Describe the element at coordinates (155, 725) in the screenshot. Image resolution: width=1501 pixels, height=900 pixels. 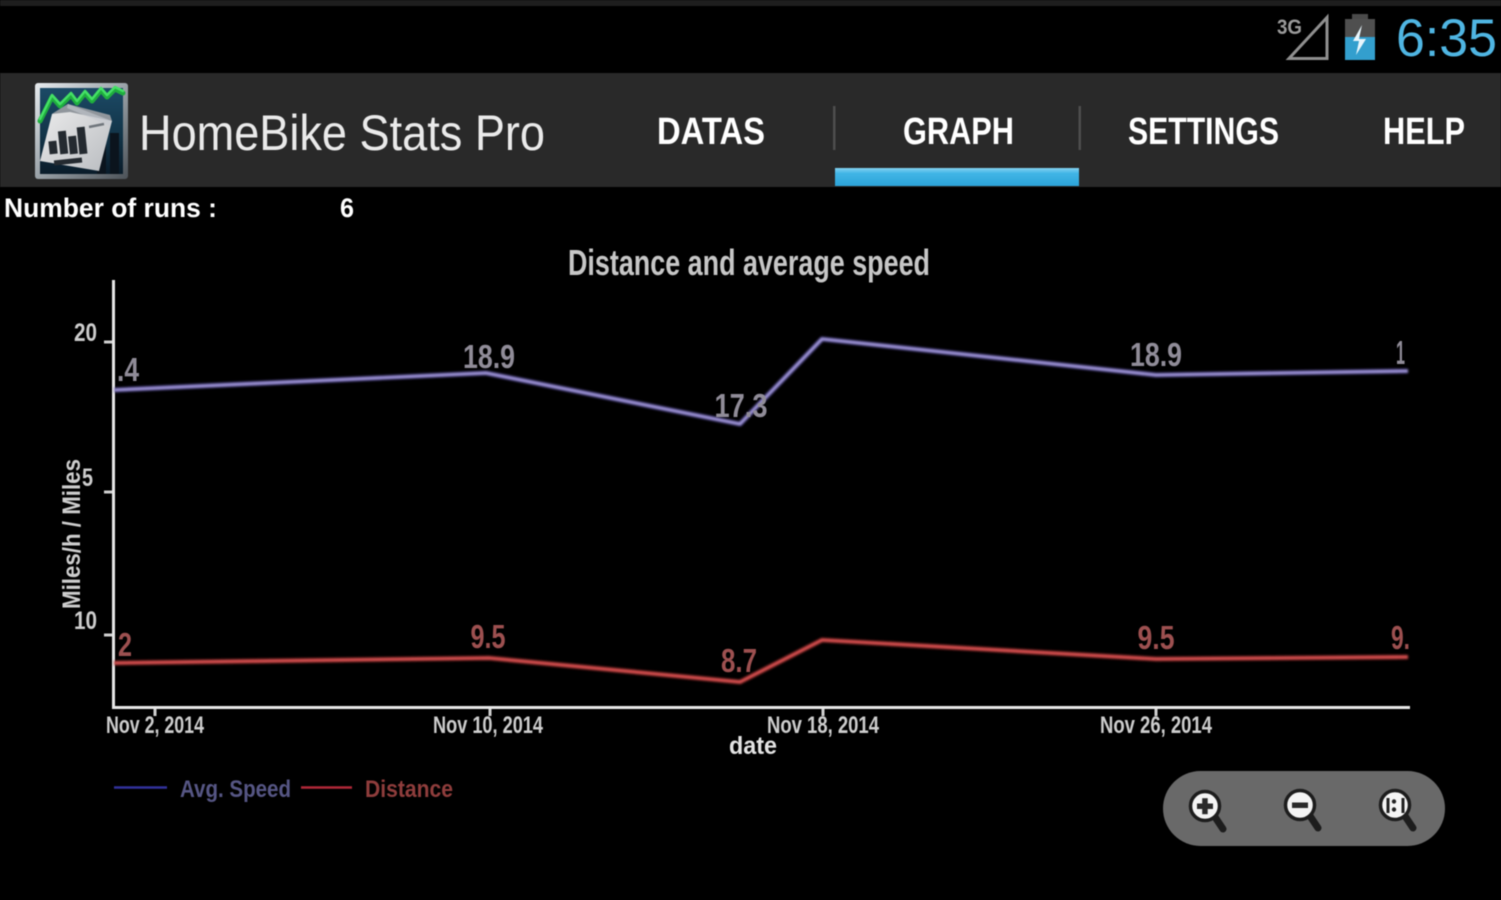
I see `svg-text: Nov 2, 2014` at that location.